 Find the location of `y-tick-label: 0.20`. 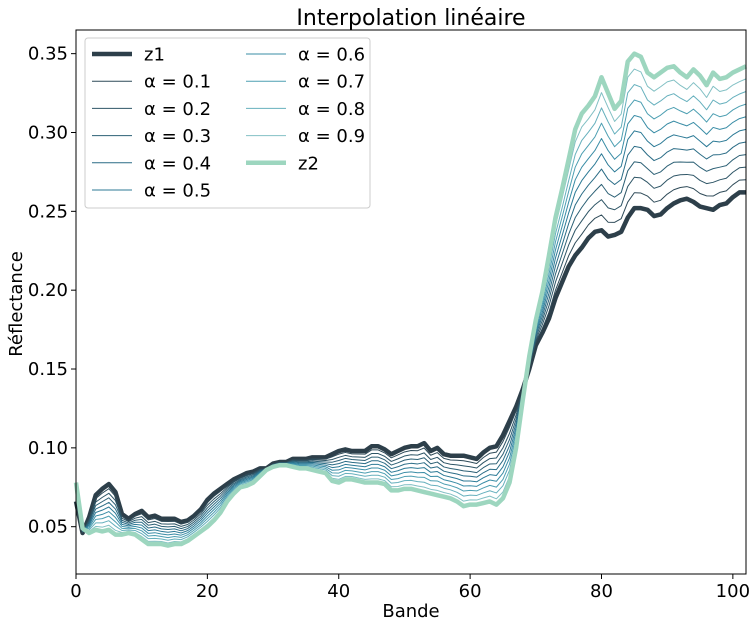

y-tick-label: 0.20 is located at coordinates (48, 290).